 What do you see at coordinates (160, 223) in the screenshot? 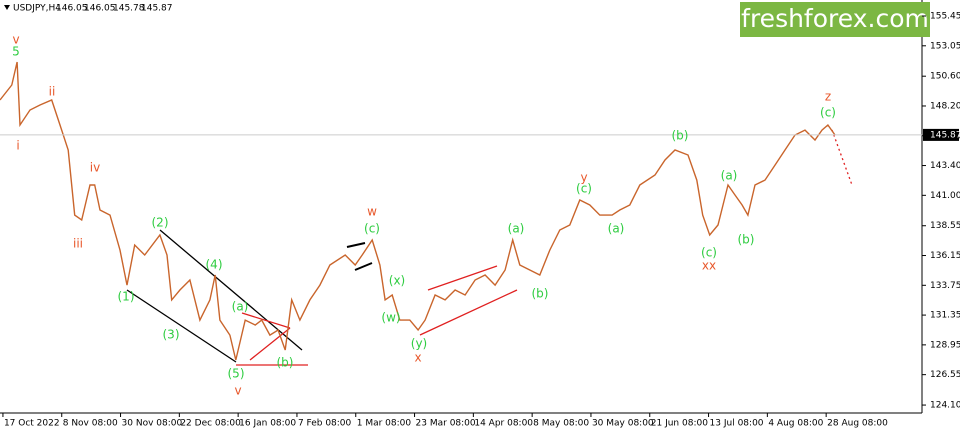
I see `wave-label: (2)` at bounding box center [160, 223].